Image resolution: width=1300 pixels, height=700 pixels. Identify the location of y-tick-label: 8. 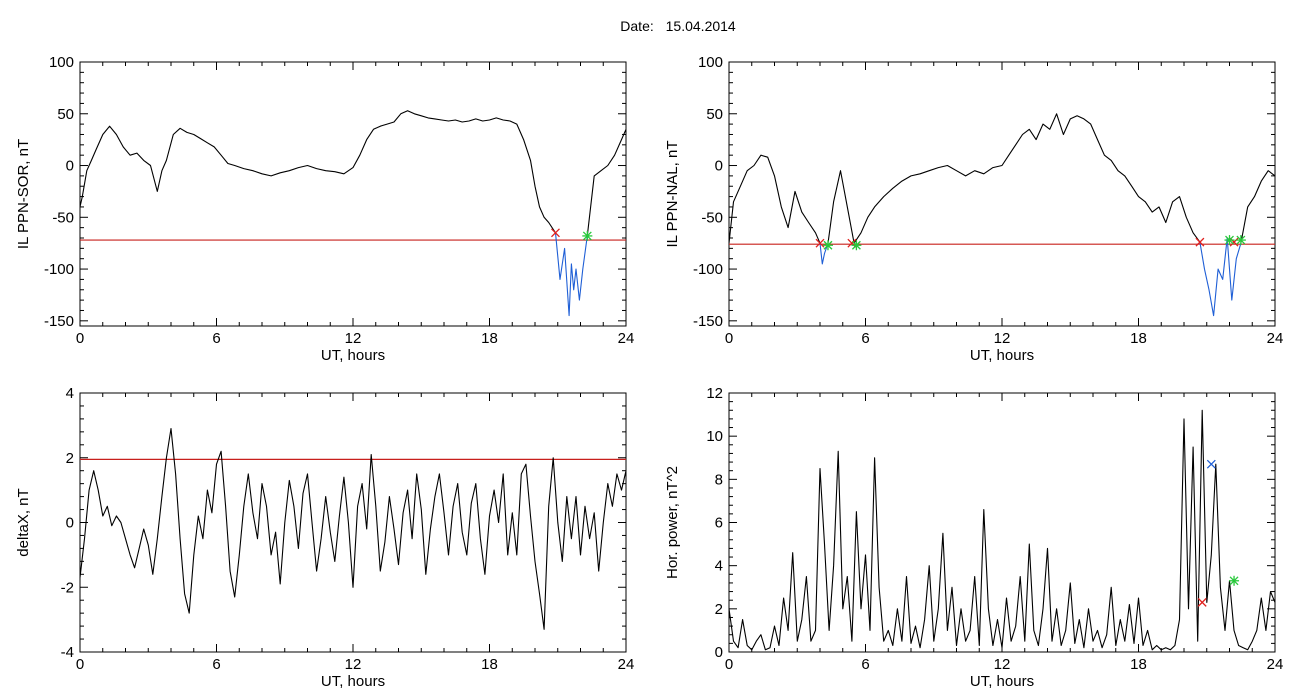
(719, 479).